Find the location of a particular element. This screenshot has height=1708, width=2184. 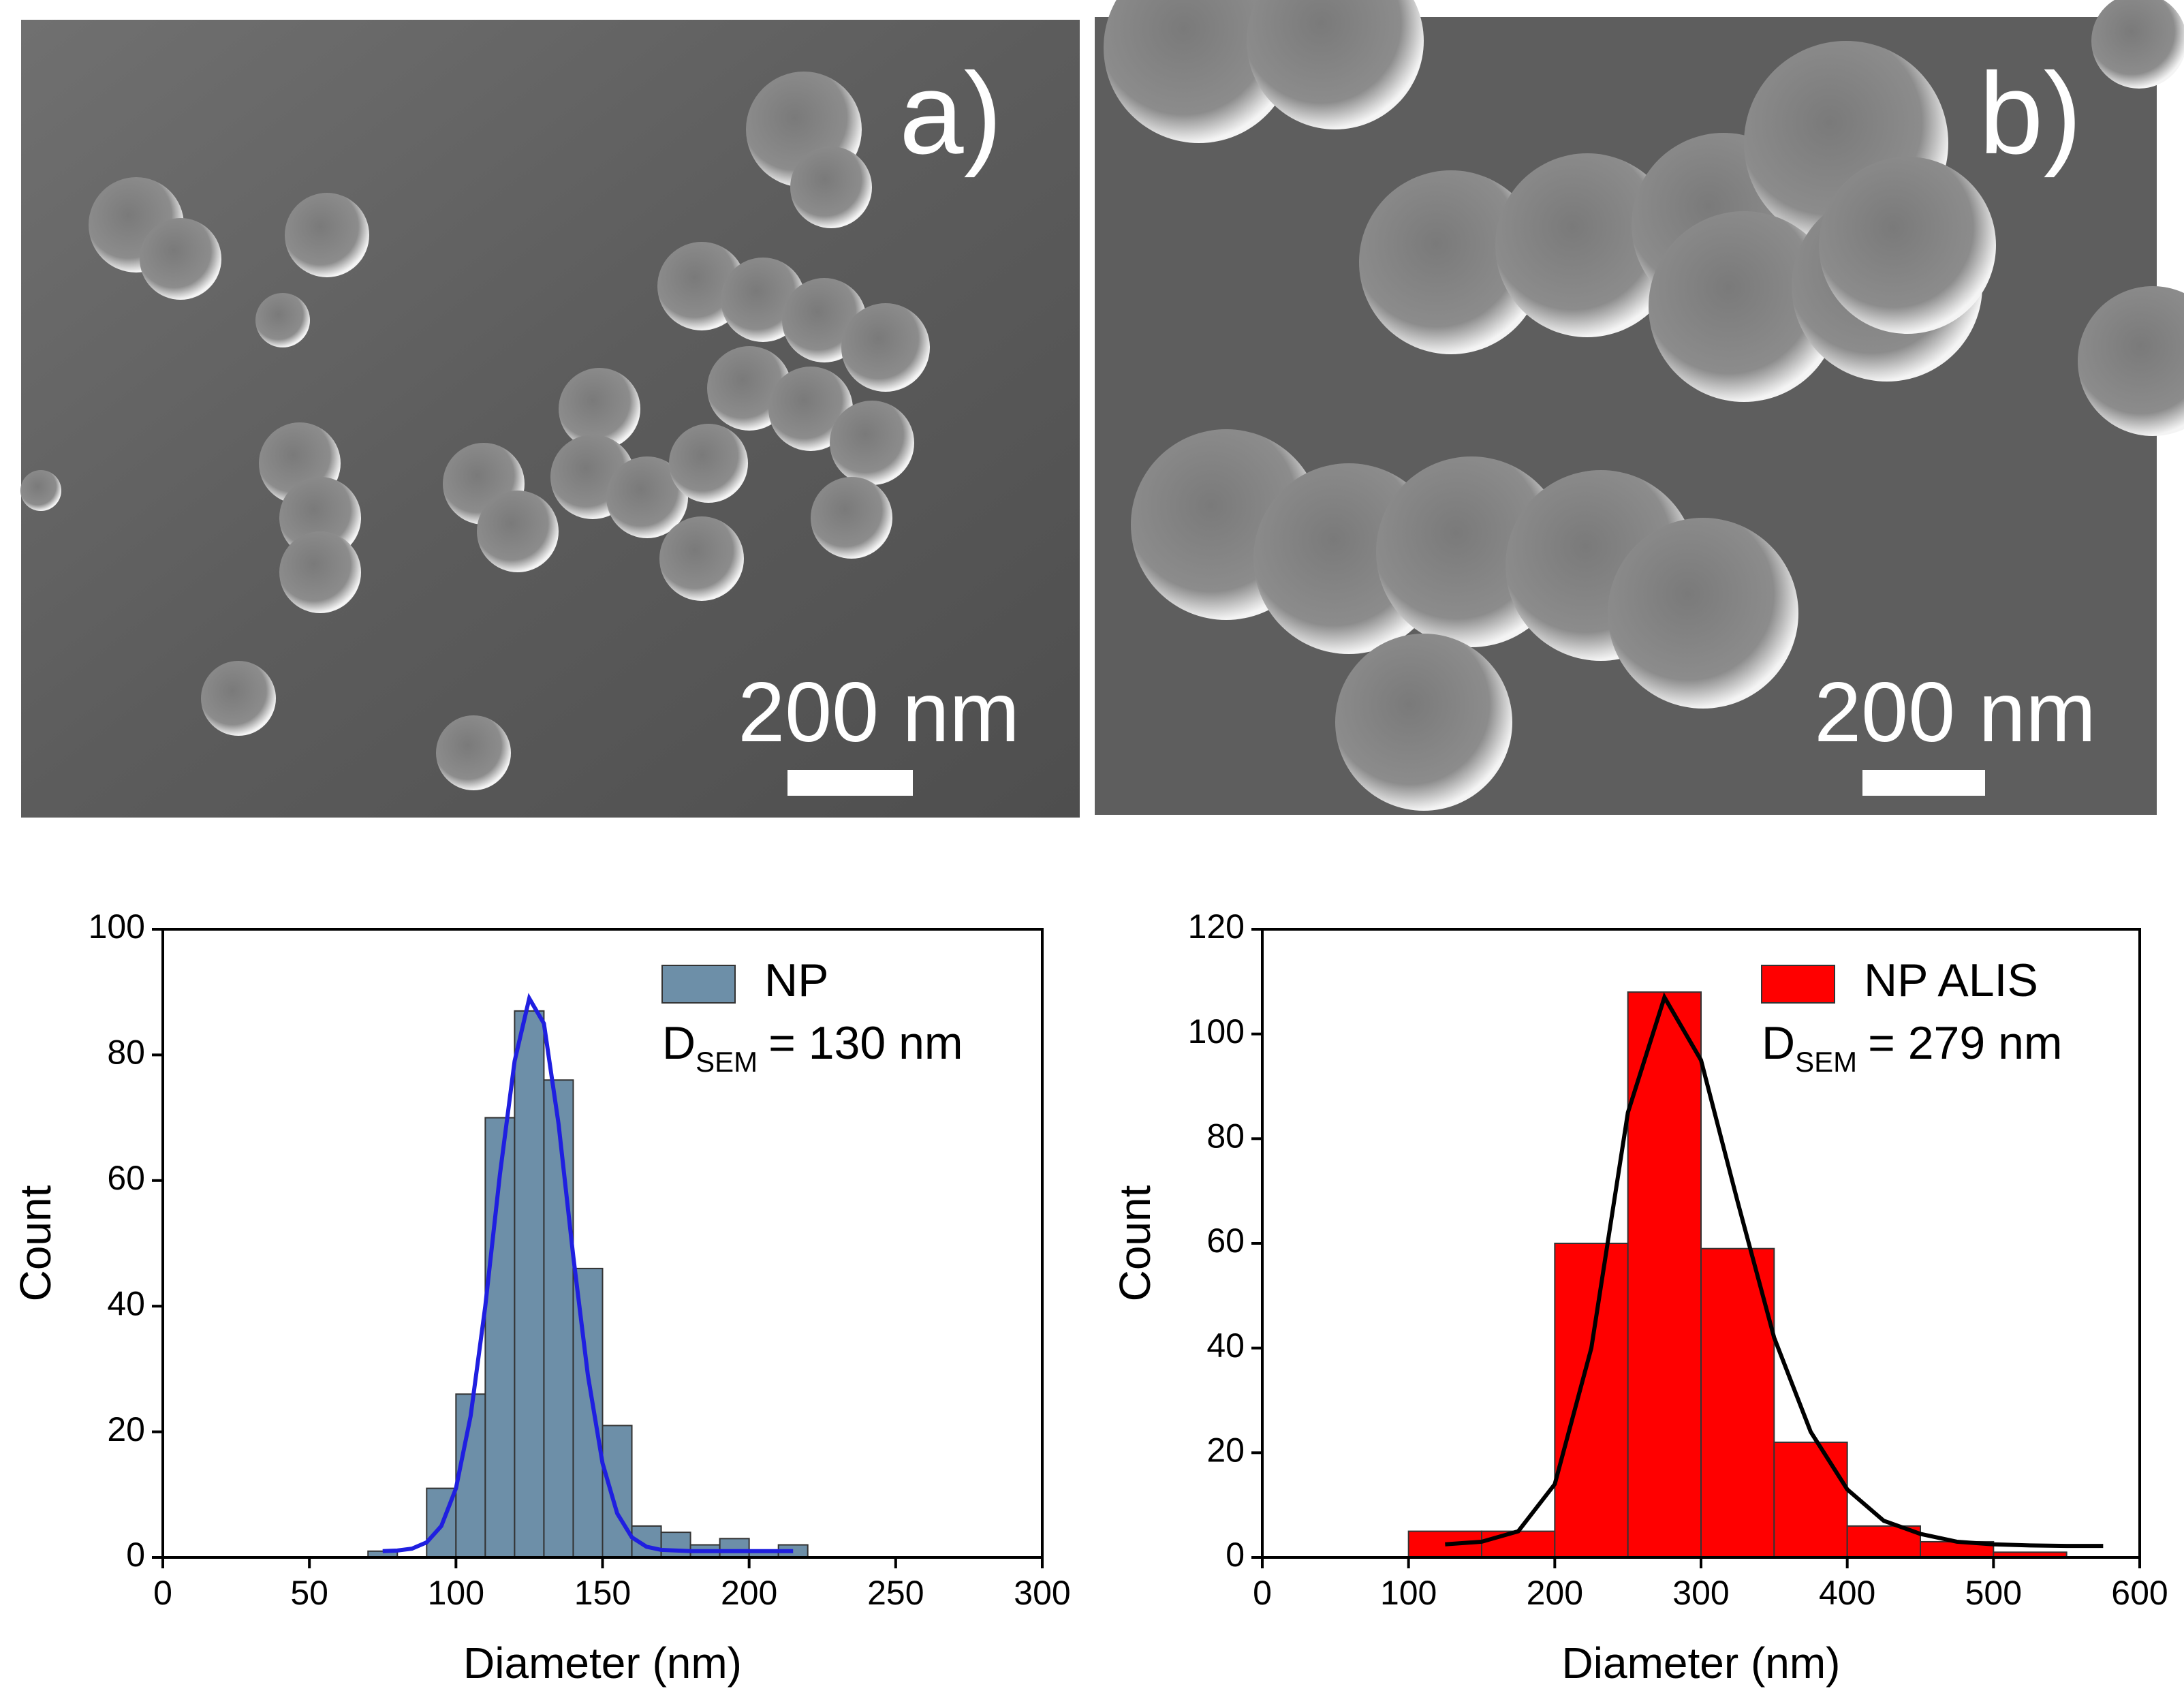

legend-label: NP ALIS is located at coordinates (1951, 980).